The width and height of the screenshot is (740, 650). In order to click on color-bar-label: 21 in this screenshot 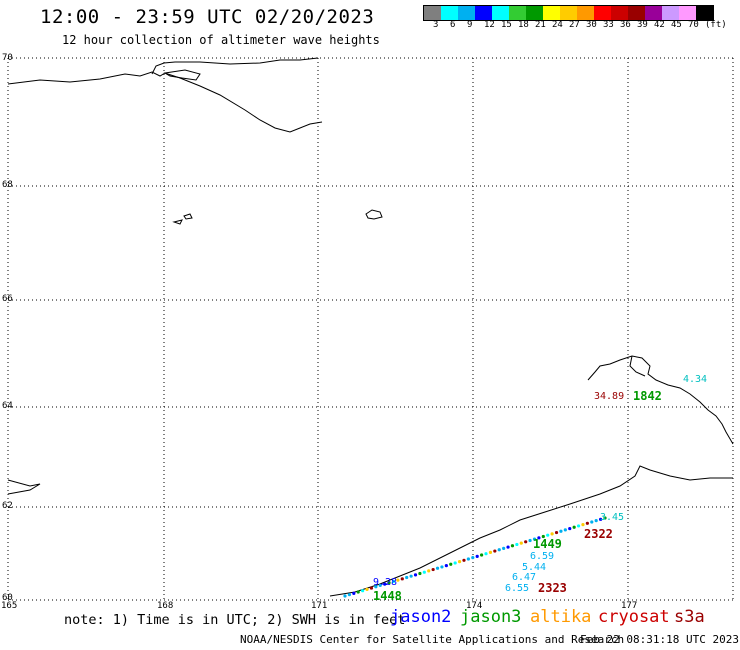, I will do `click(540, 25)`.